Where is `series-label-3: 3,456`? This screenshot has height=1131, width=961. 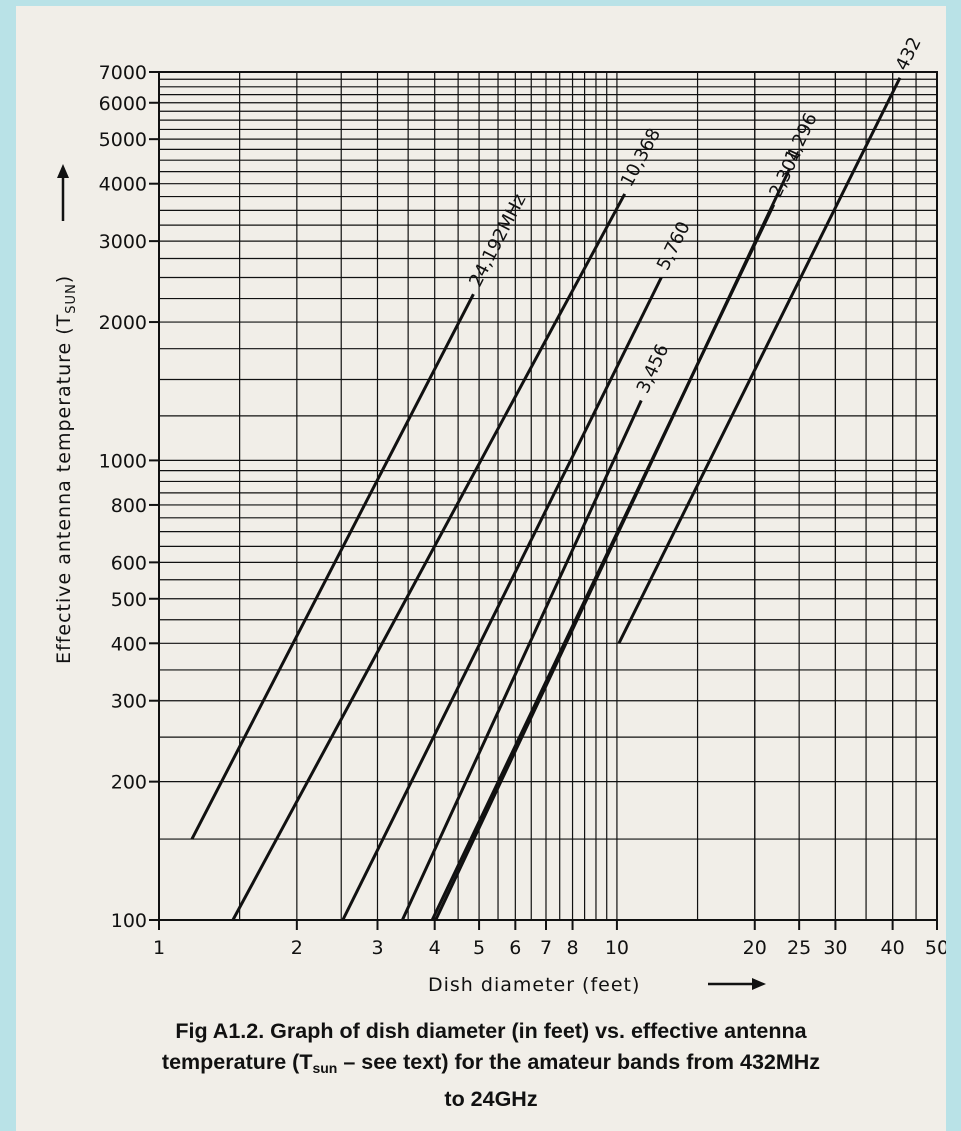
series-label-3: 3,456 is located at coordinates (653, 369).